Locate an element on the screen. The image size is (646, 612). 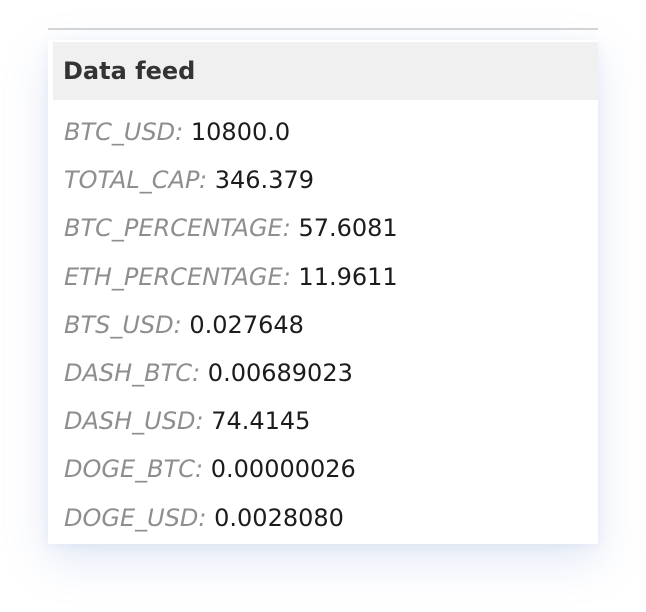
top-divider is located at coordinates (323, 29).